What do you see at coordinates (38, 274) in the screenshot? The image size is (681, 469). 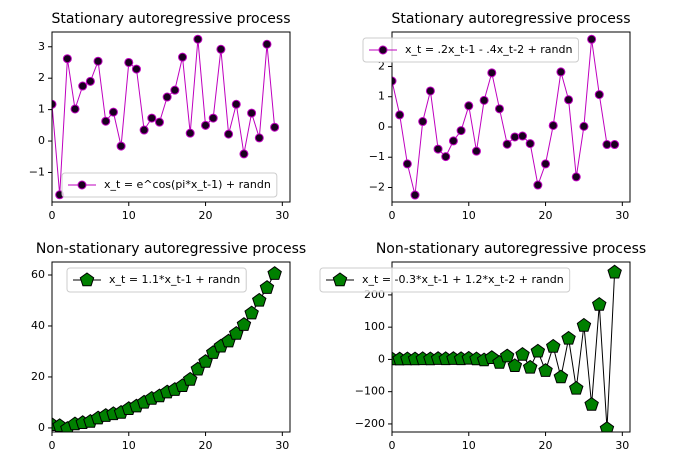 I see `y-tick-label: 60` at bounding box center [38, 274].